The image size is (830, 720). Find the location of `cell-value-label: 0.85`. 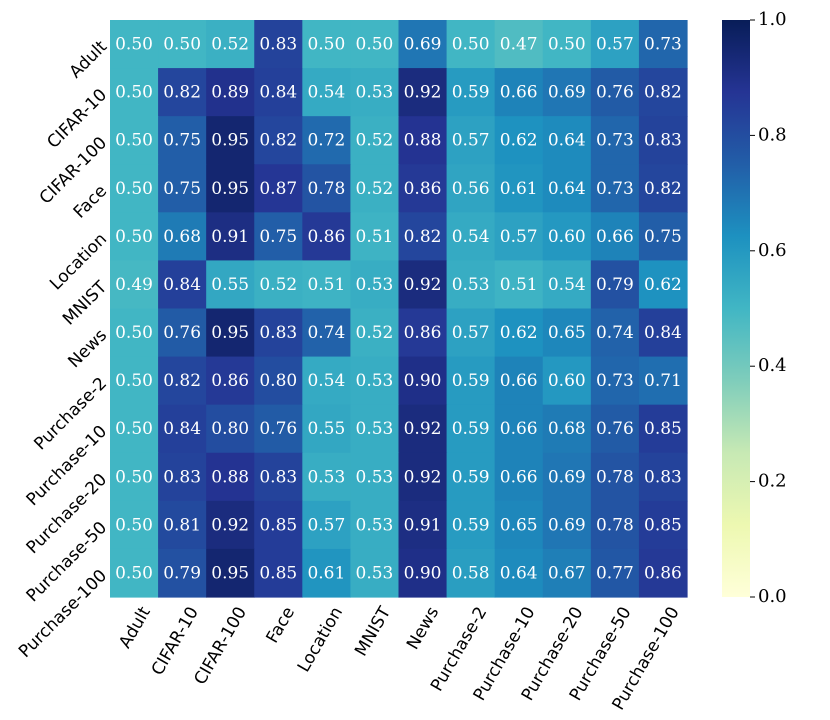

cell-value-label: 0.85 is located at coordinates (278, 573).